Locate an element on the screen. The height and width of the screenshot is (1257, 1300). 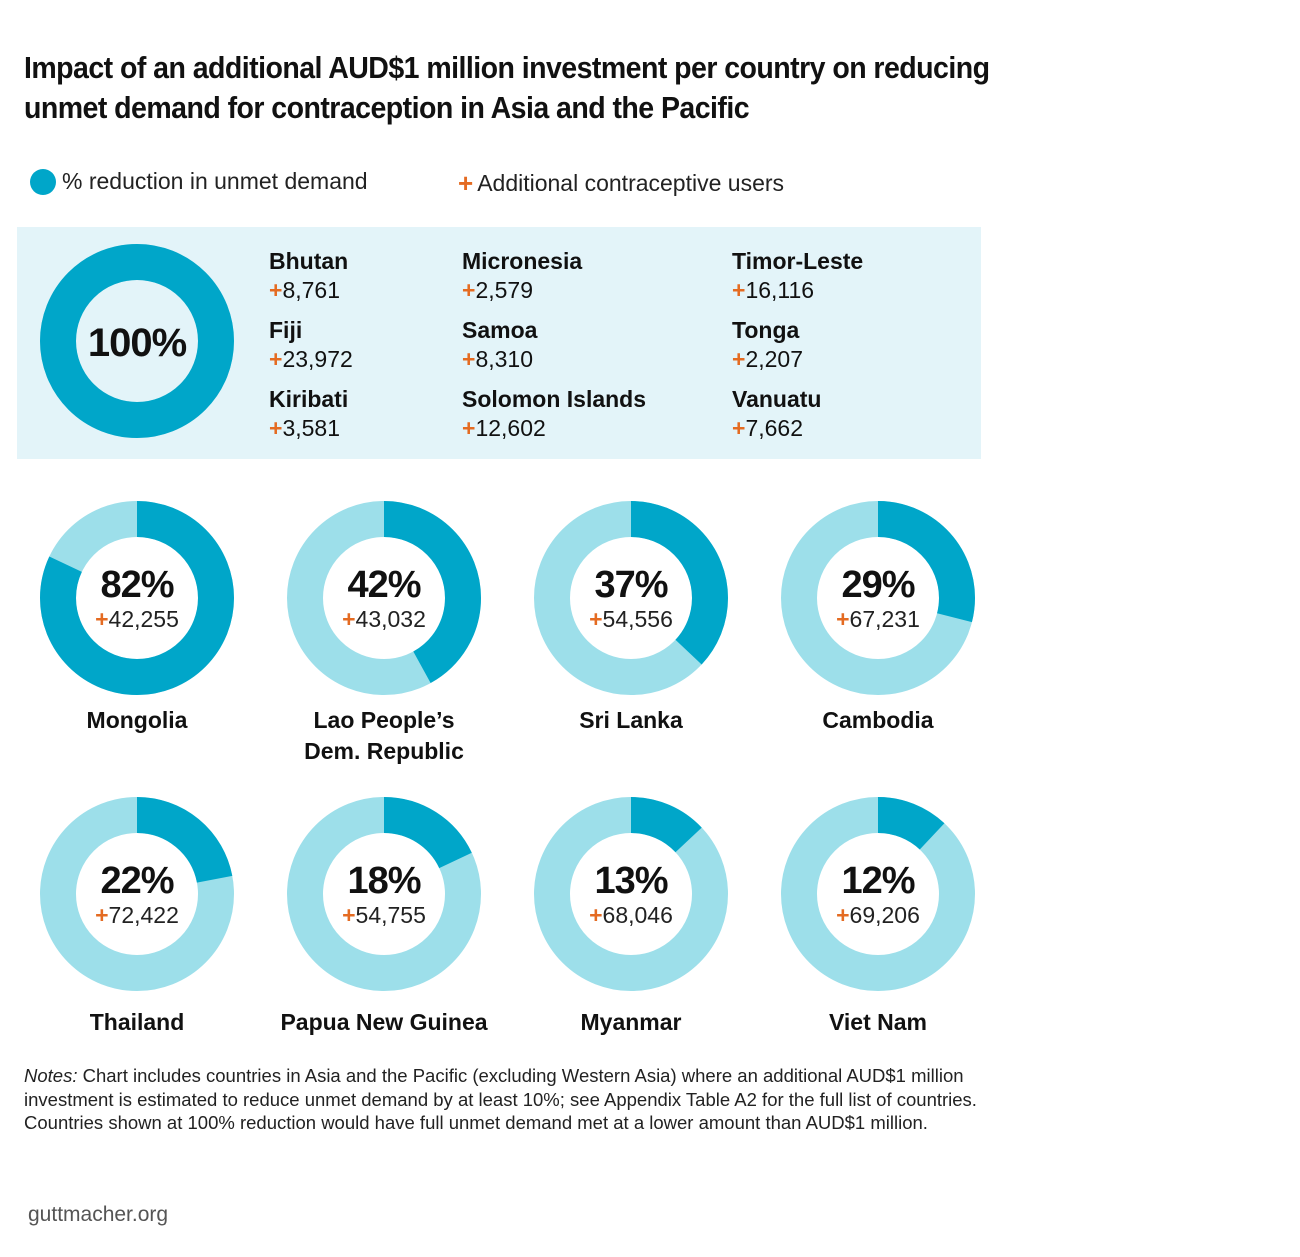
cambodia-donut-arc is located at coordinates (878, 598).